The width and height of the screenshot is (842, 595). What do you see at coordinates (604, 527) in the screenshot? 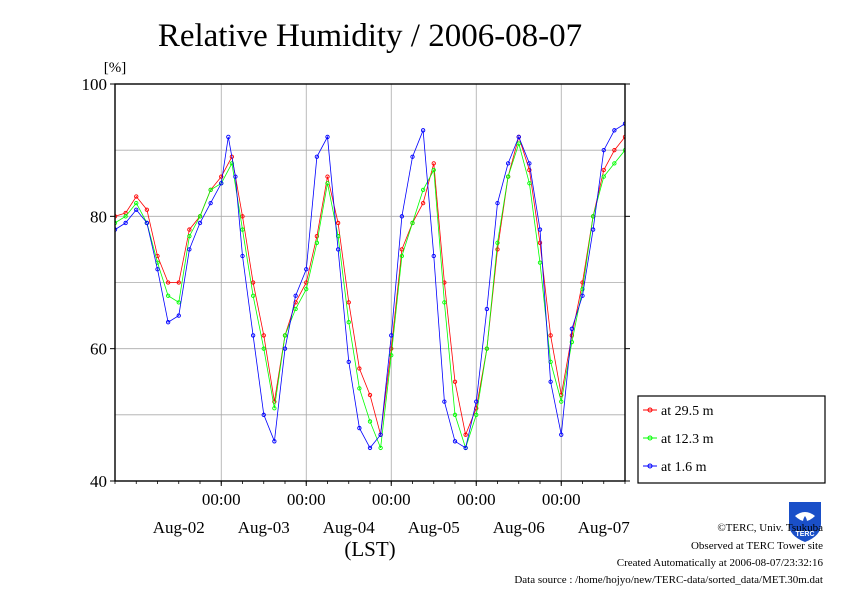
I see `x-day-label: Aug-07` at bounding box center [604, 527].